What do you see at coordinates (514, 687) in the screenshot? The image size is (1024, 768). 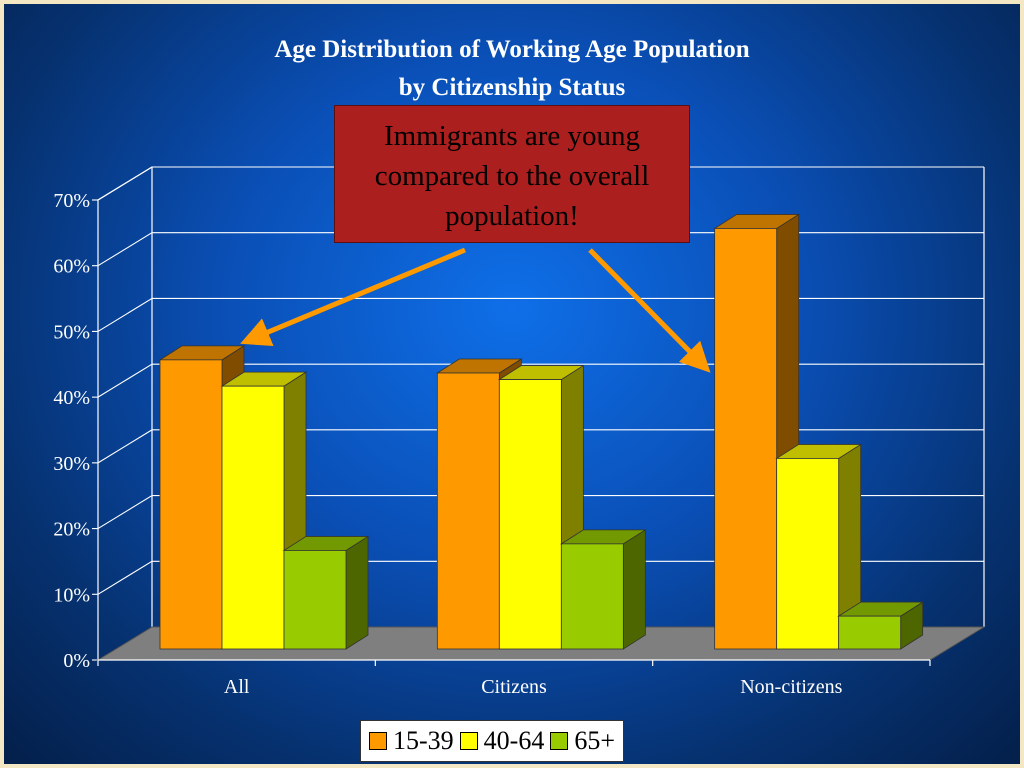 I see `x-tick-label-citizens: Citizens` at bounding box center [514, 687].